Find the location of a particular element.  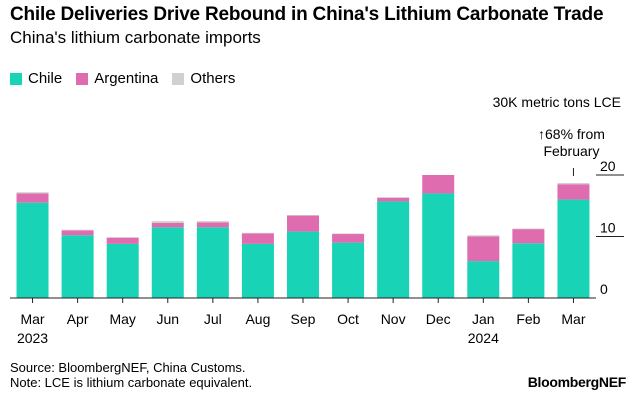

x-tick-label: Jun is located at coordinates (167, 319).